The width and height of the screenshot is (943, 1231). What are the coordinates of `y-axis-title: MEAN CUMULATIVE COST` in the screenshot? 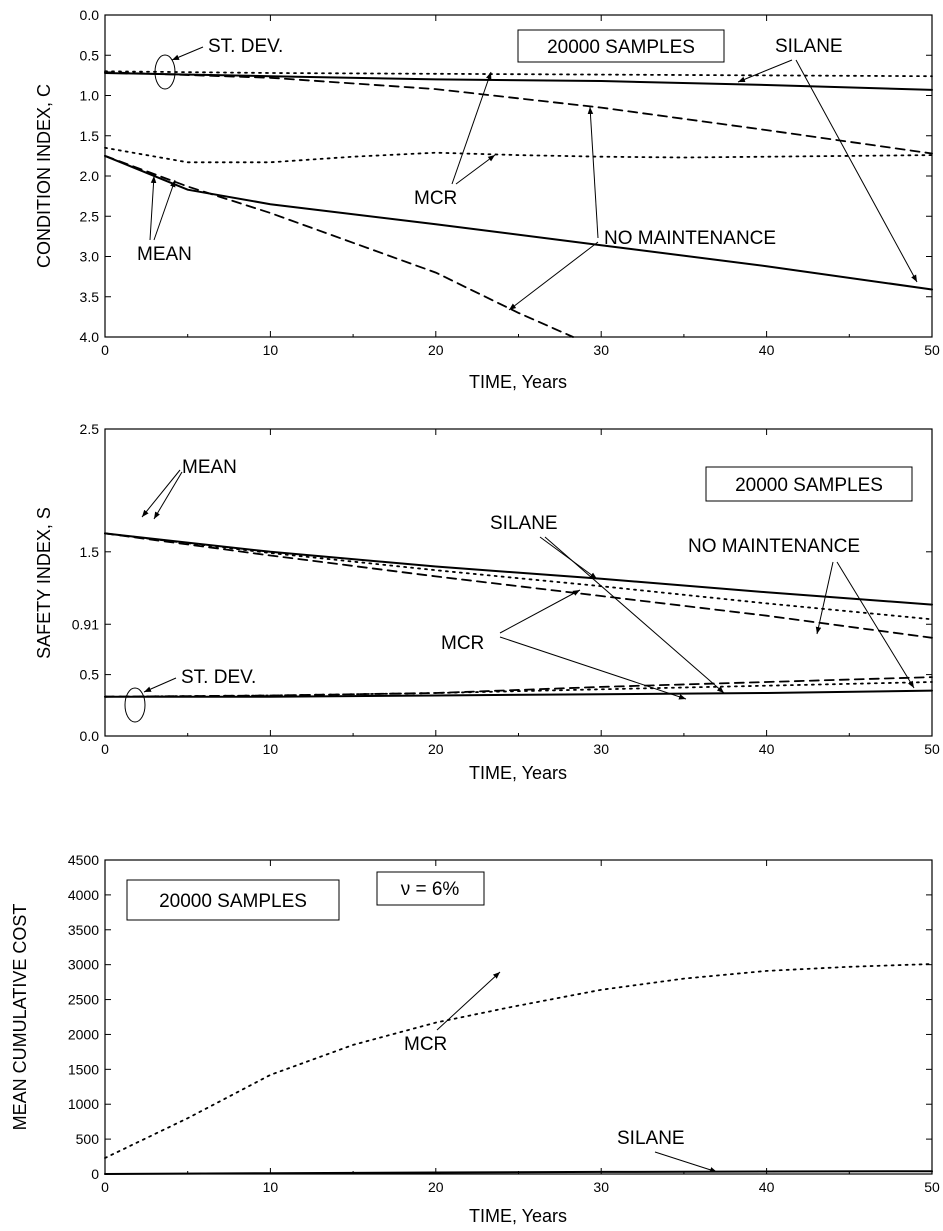 It's located at (20, 1017).